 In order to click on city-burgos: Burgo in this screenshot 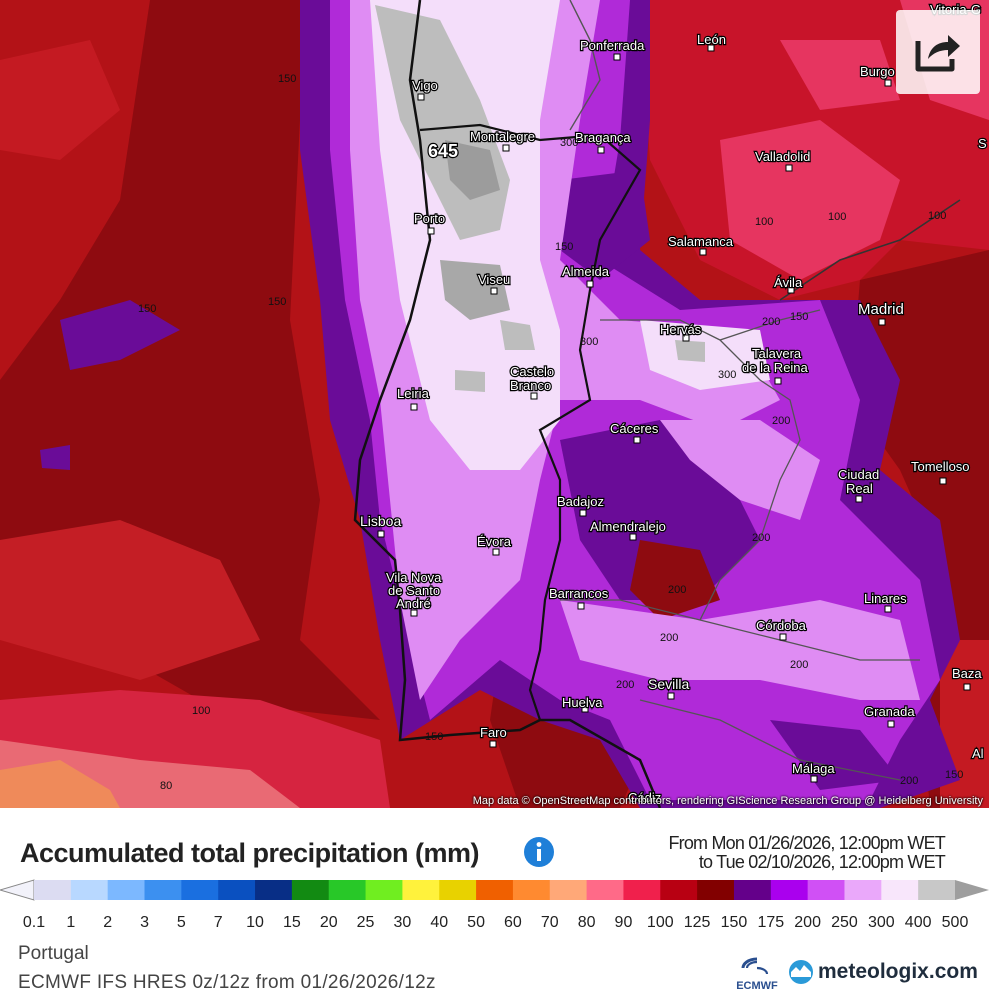, I will do `click(877, 71)`.